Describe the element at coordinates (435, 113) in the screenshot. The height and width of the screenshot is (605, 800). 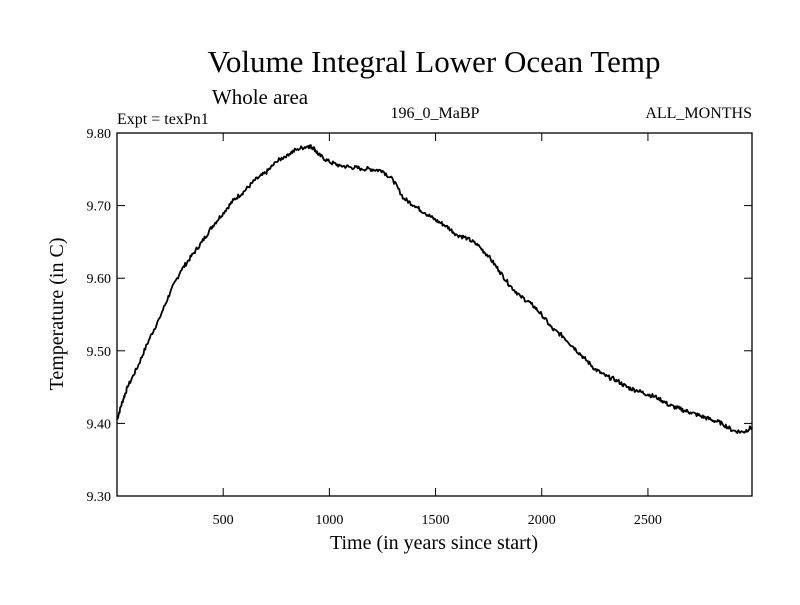
I see `period-label: 196_0_MaBP` at that location.